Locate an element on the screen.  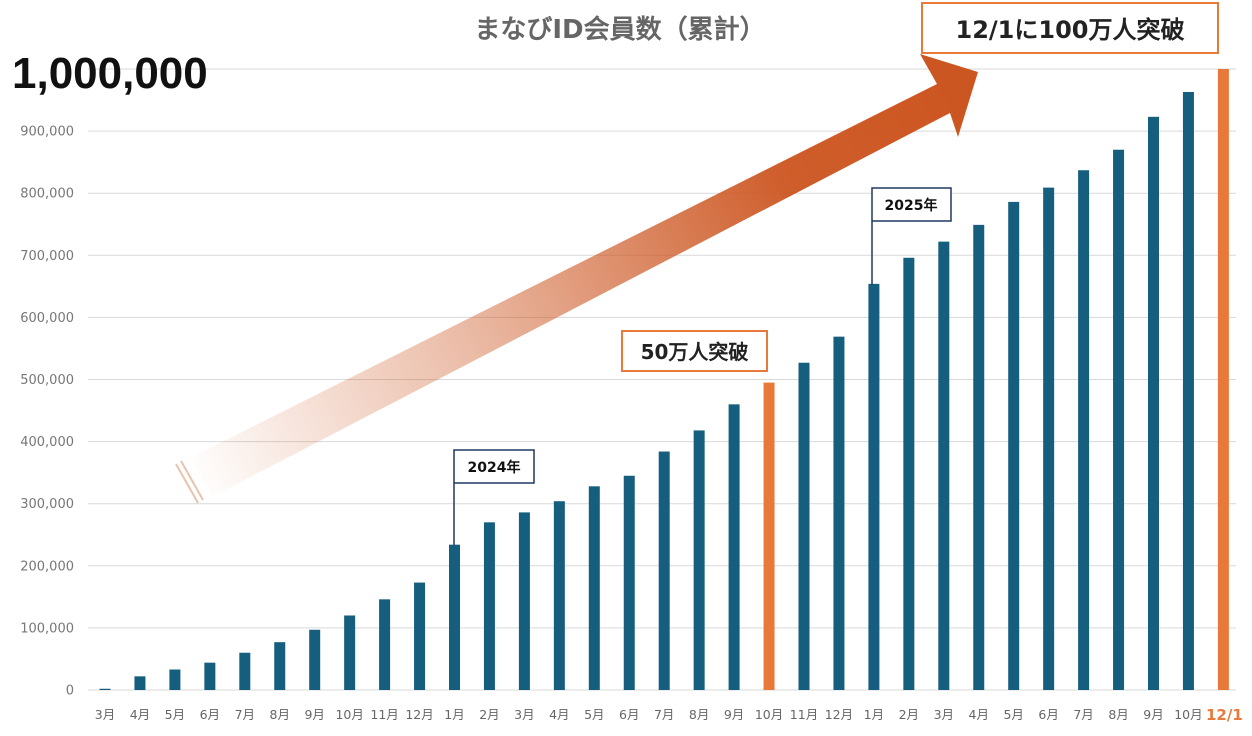
x-tick-label: 12/1 is located at coordinates (1224, 715).